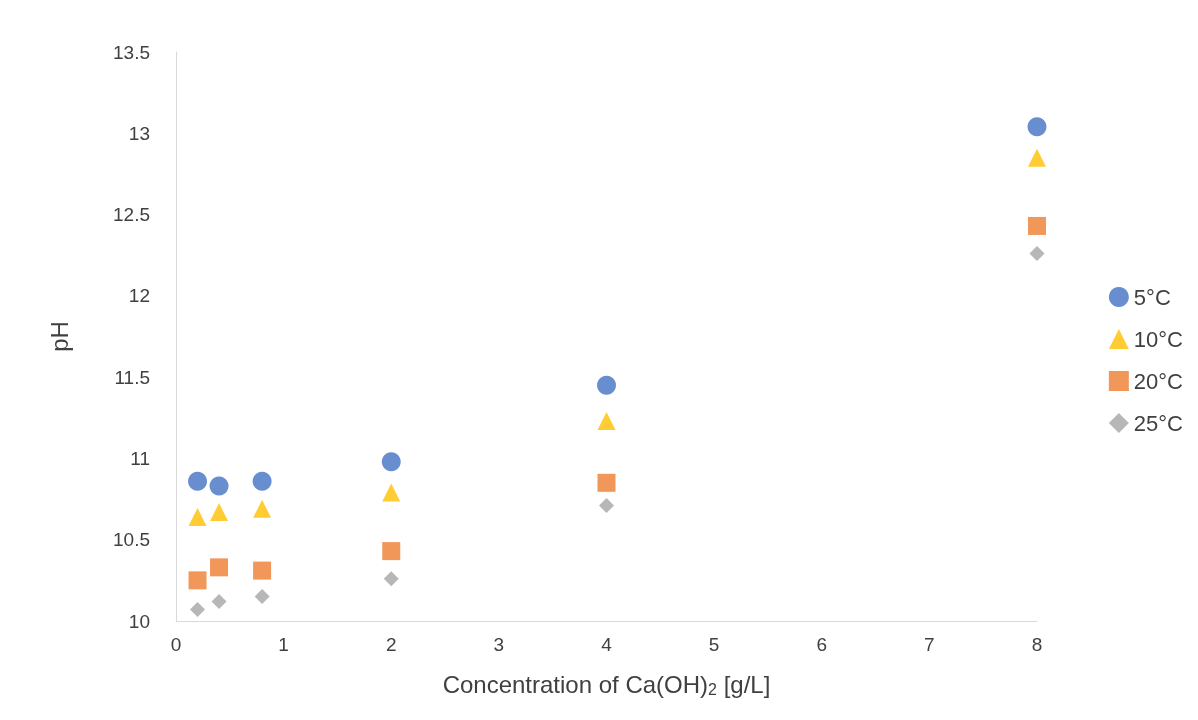  I want to click on x-tick-label: 0, so click(176, 644).